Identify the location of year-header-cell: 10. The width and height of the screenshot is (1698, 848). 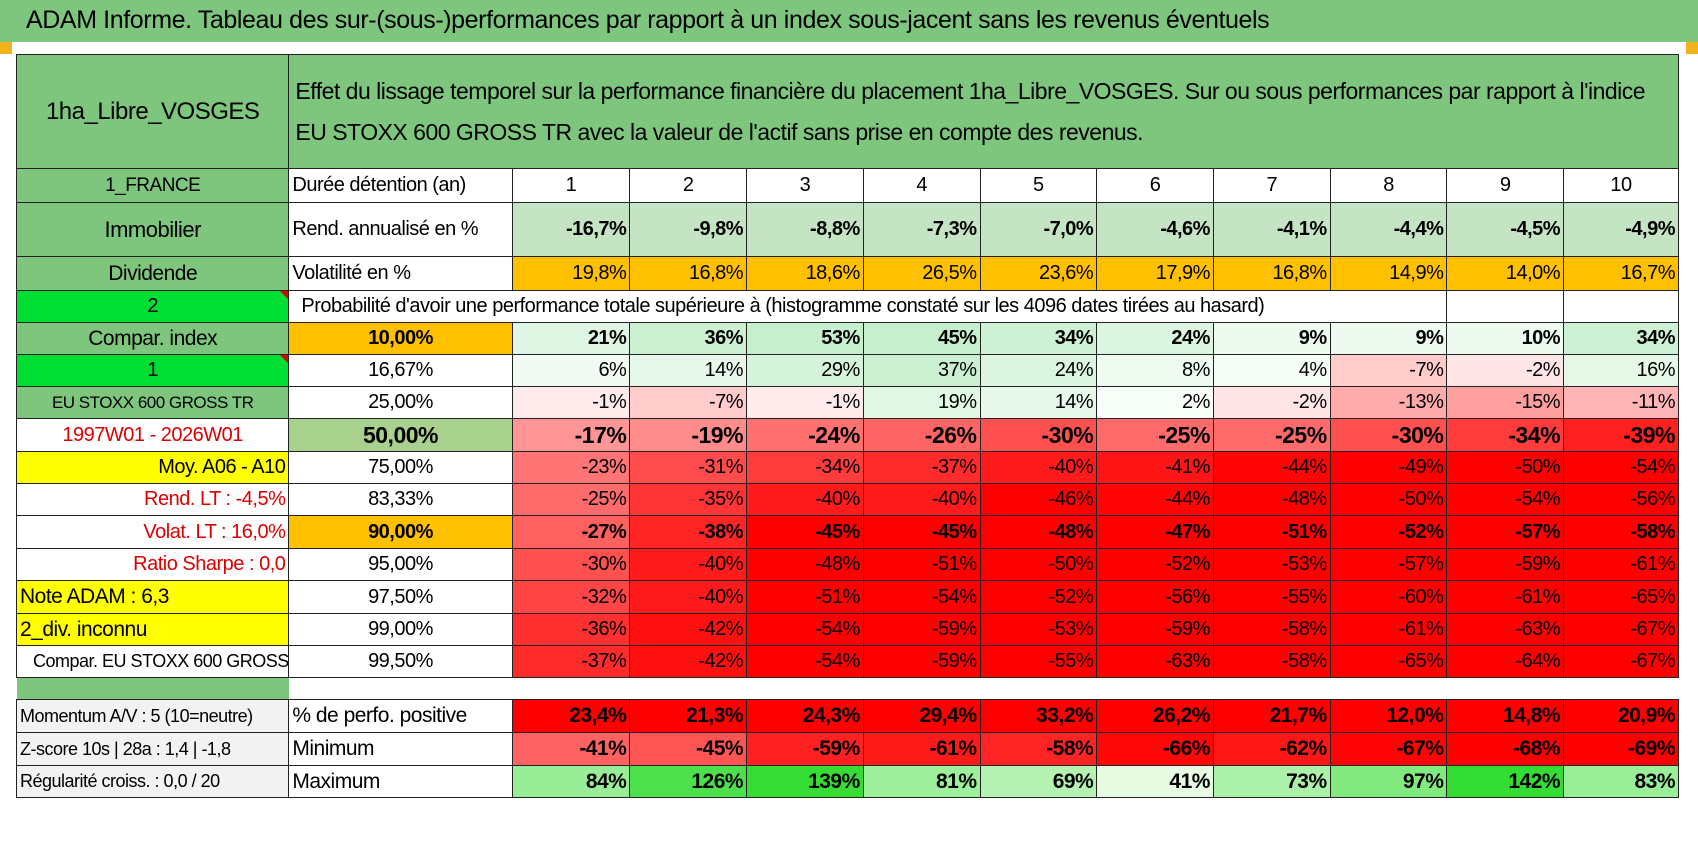
(1621, 185).